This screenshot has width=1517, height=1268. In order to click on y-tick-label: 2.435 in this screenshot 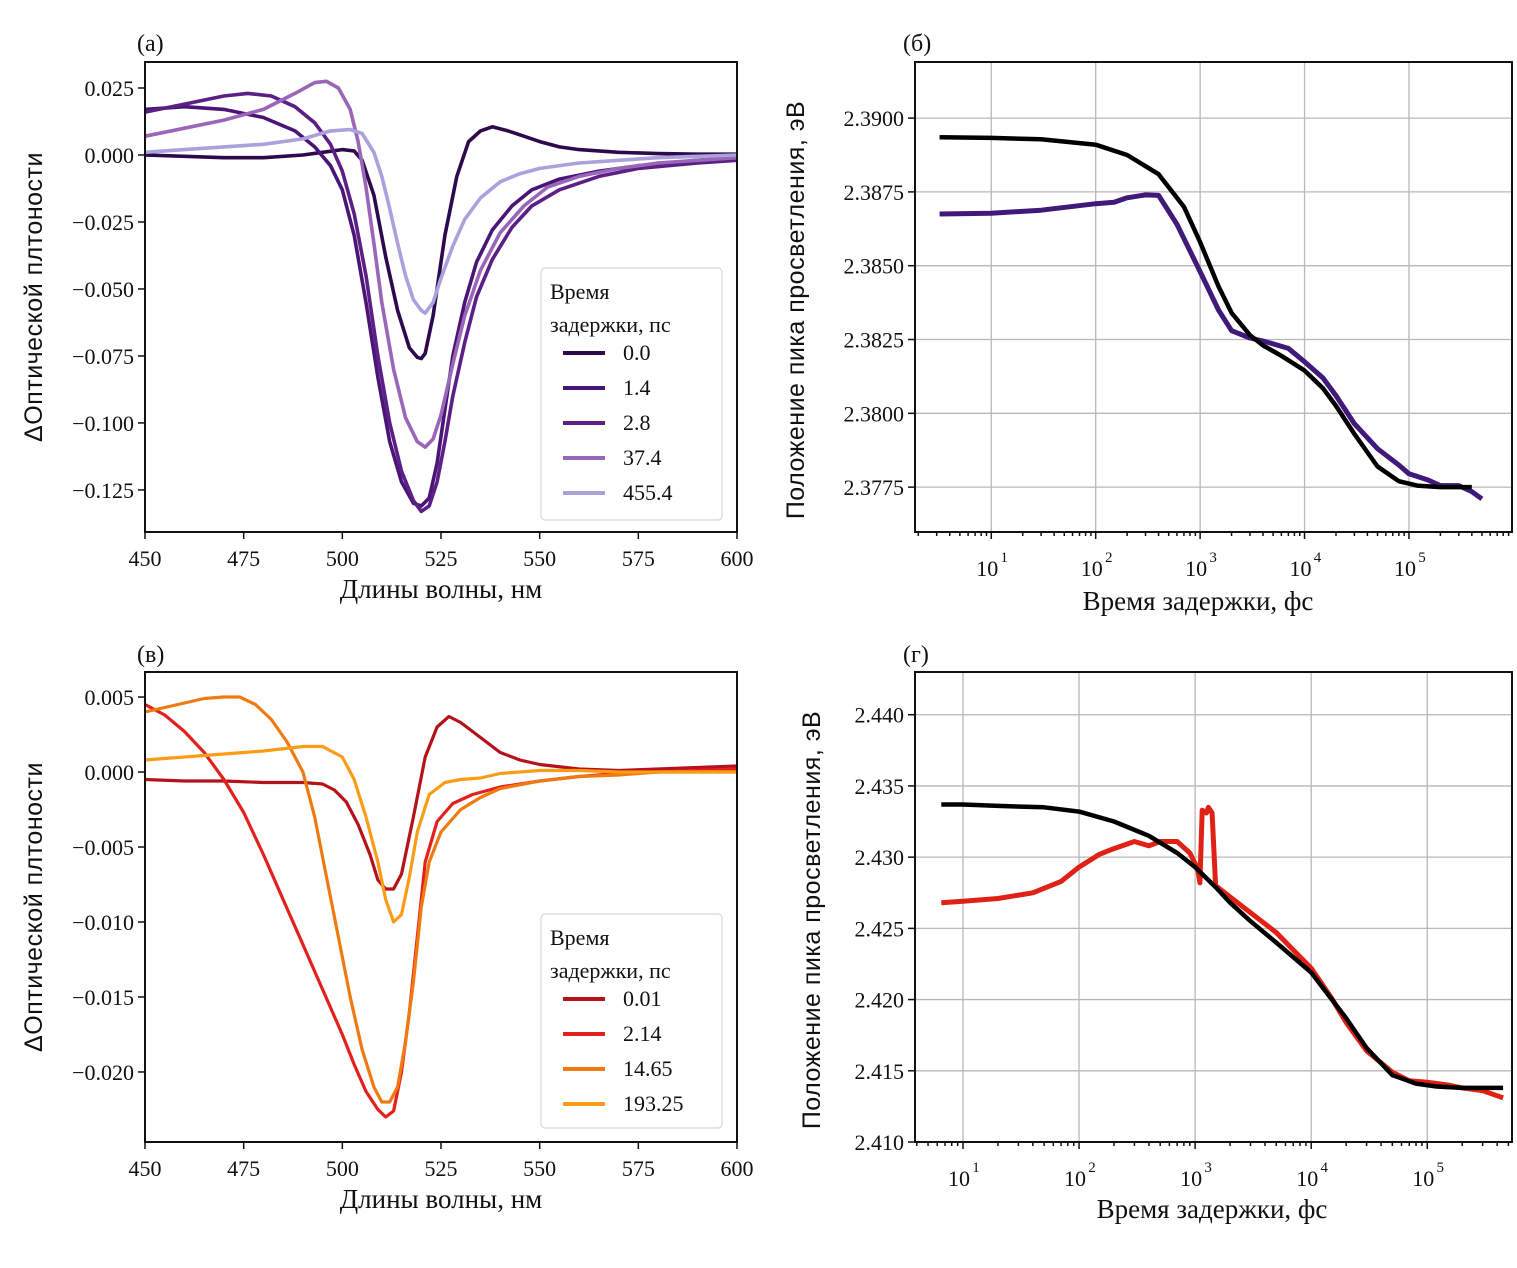, I will do `click(880, 786)`.